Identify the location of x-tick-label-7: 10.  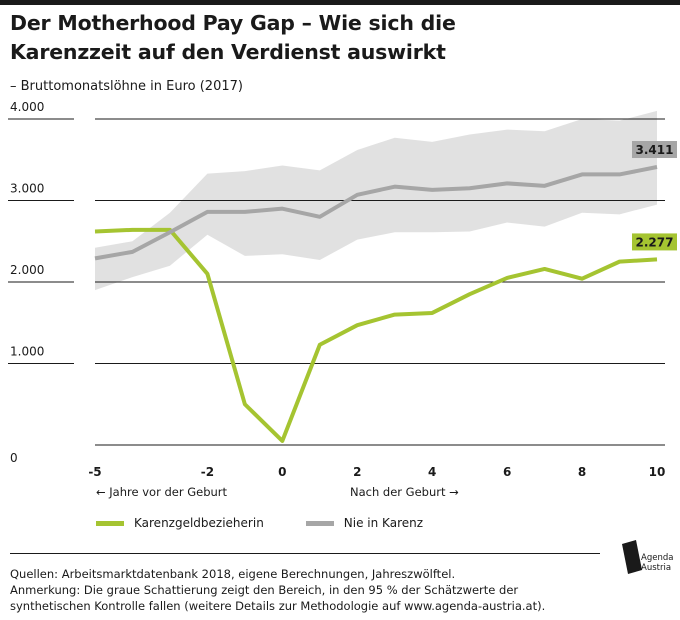
(657, 472).